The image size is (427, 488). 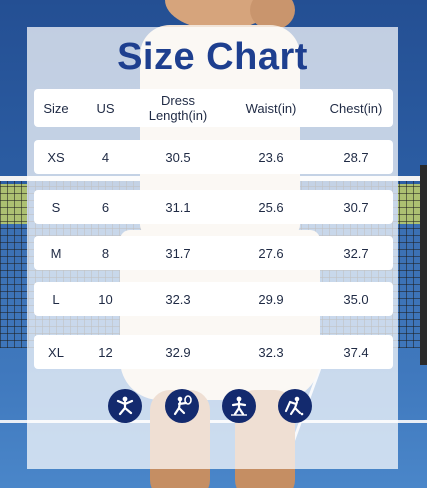 What do you see at coordinates (182, 406) in the screenshot?
I see `tennis-icon` at bounding box center [182, 406].